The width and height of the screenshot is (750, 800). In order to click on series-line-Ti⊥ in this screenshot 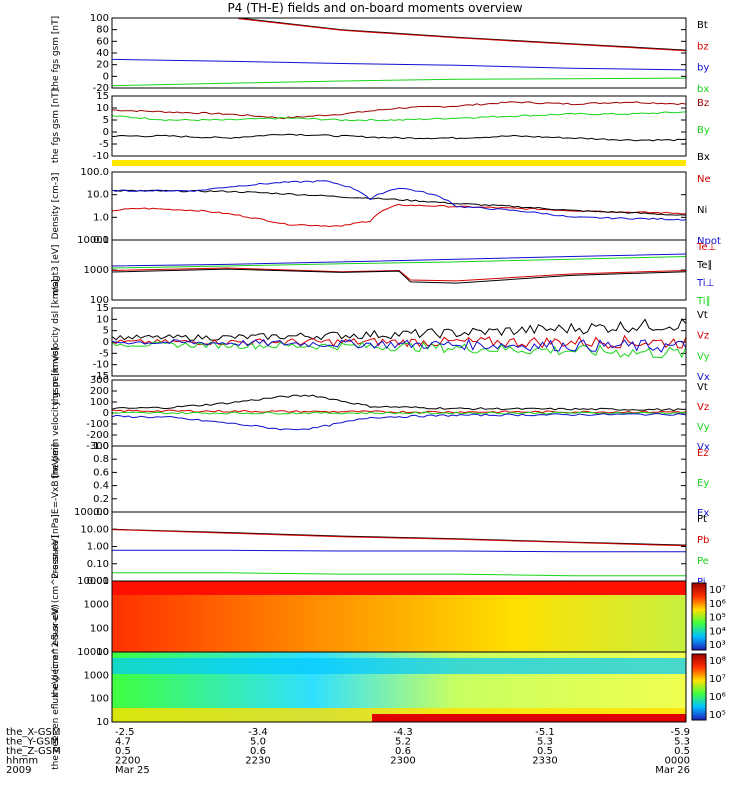, I will do `click(399, 260)`.